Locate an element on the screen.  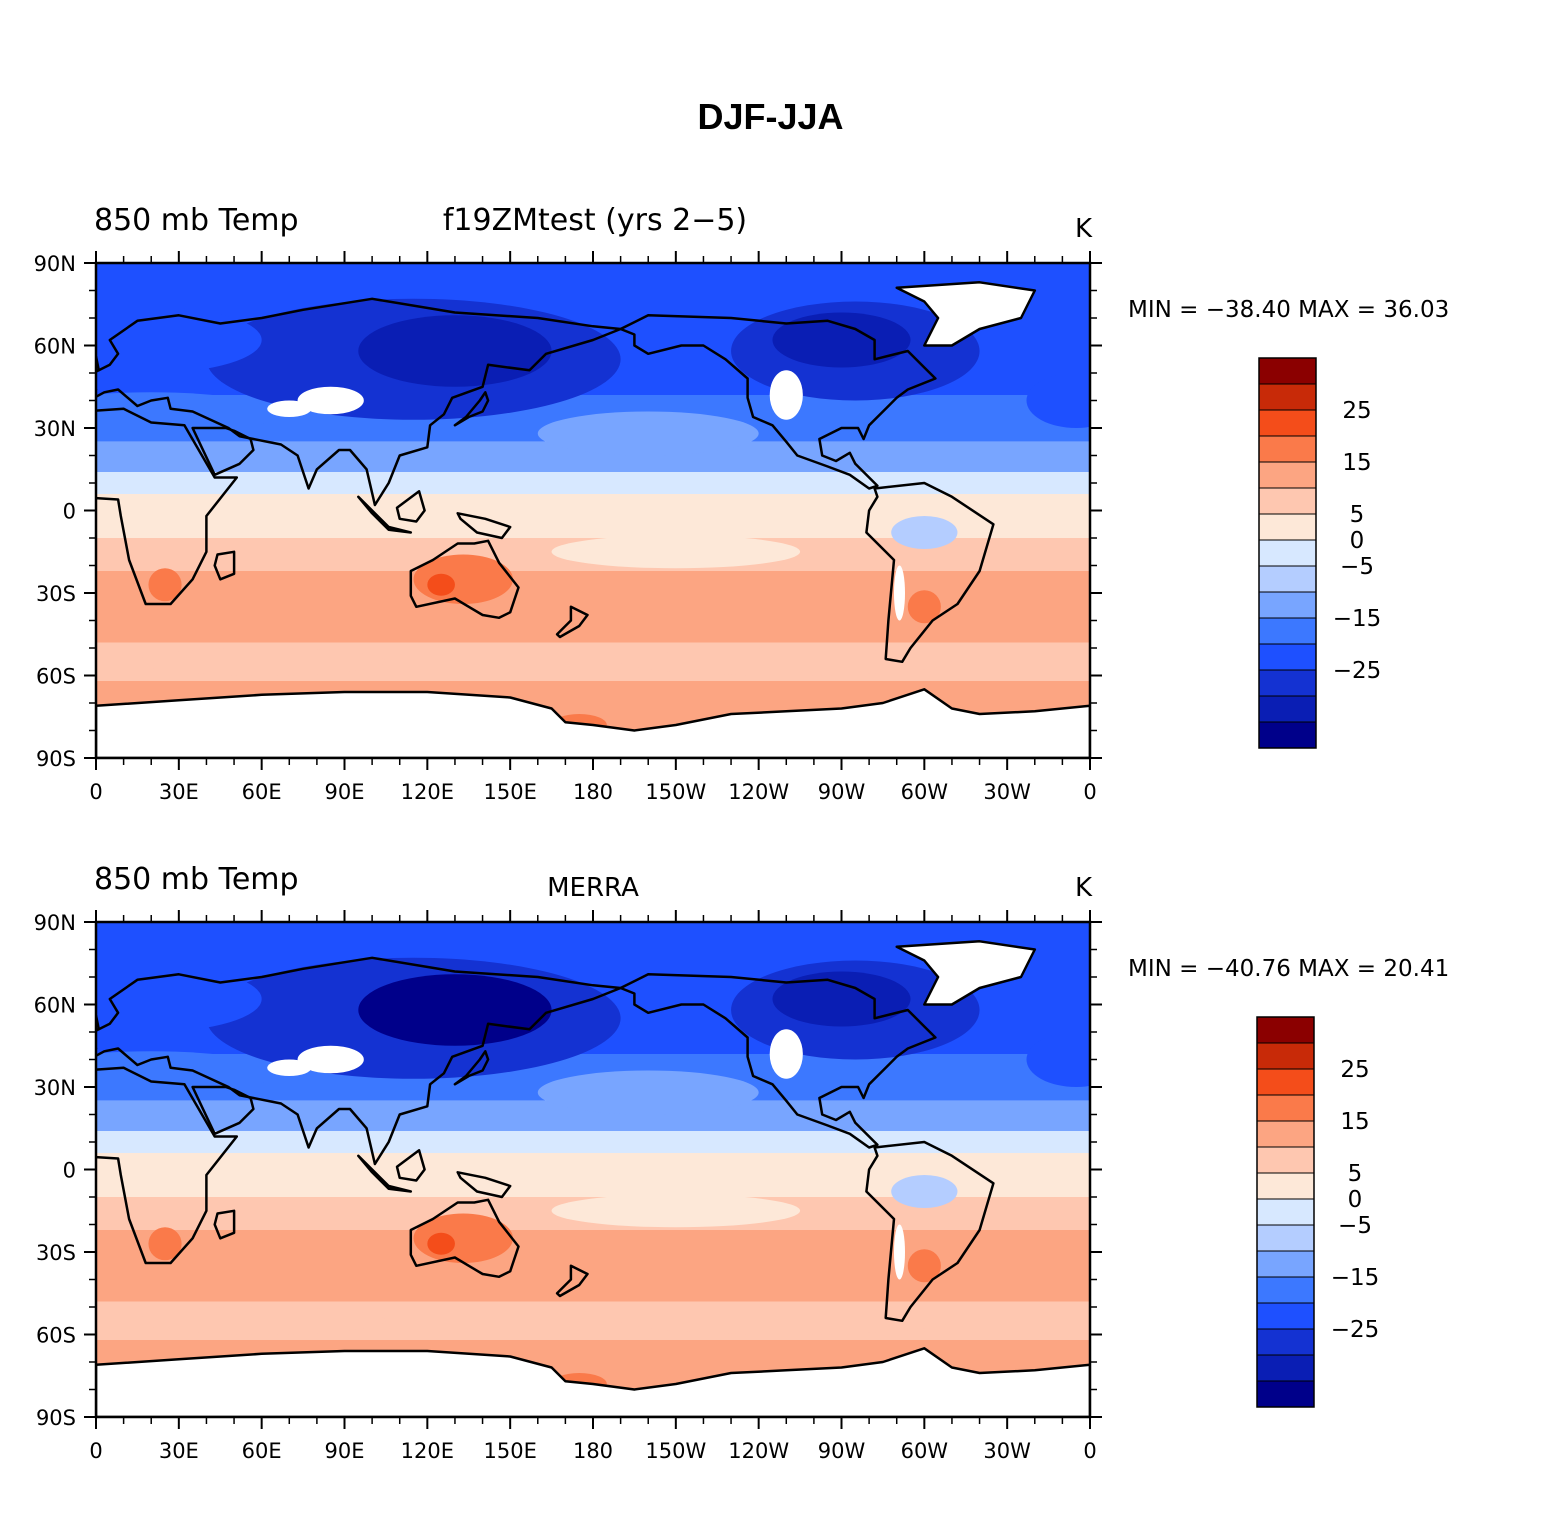
lon-tick-label: 150E is located at coordinates (509, 1451).